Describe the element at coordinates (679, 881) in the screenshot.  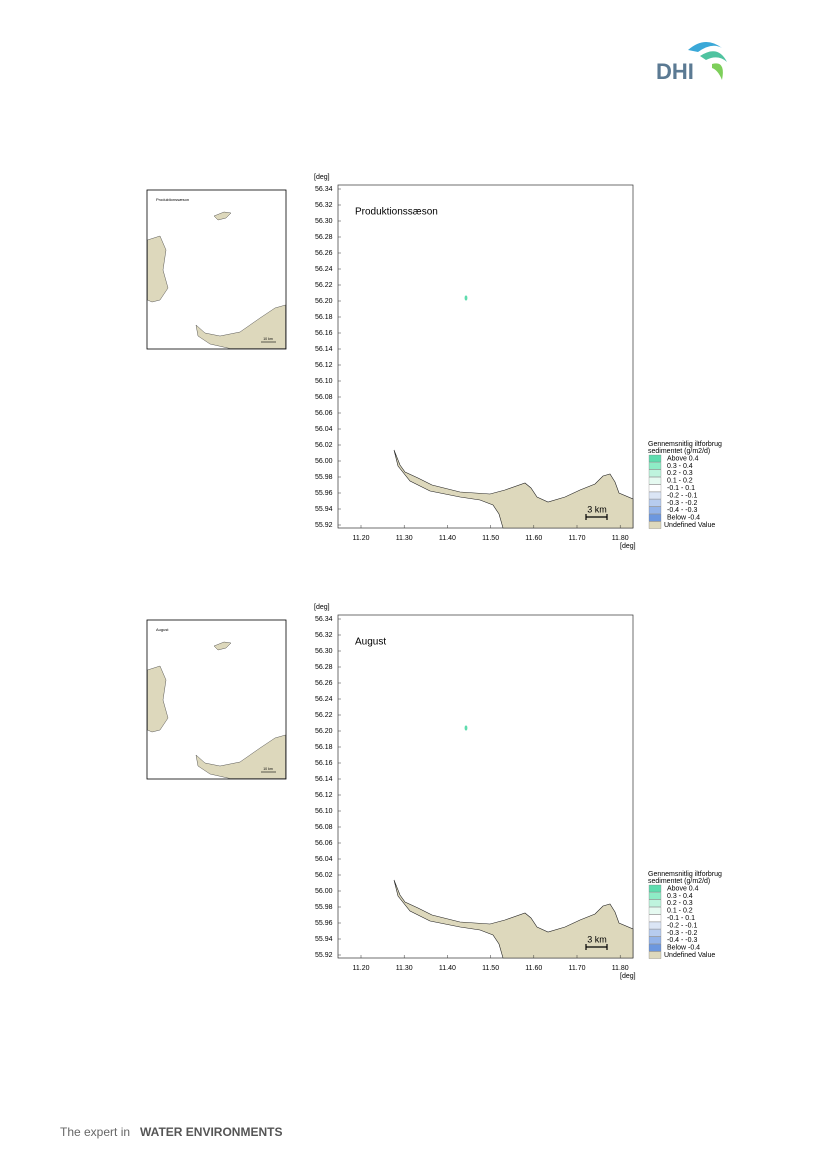
I see `legend-title: sedimentet (g/m2/d)` at that location.